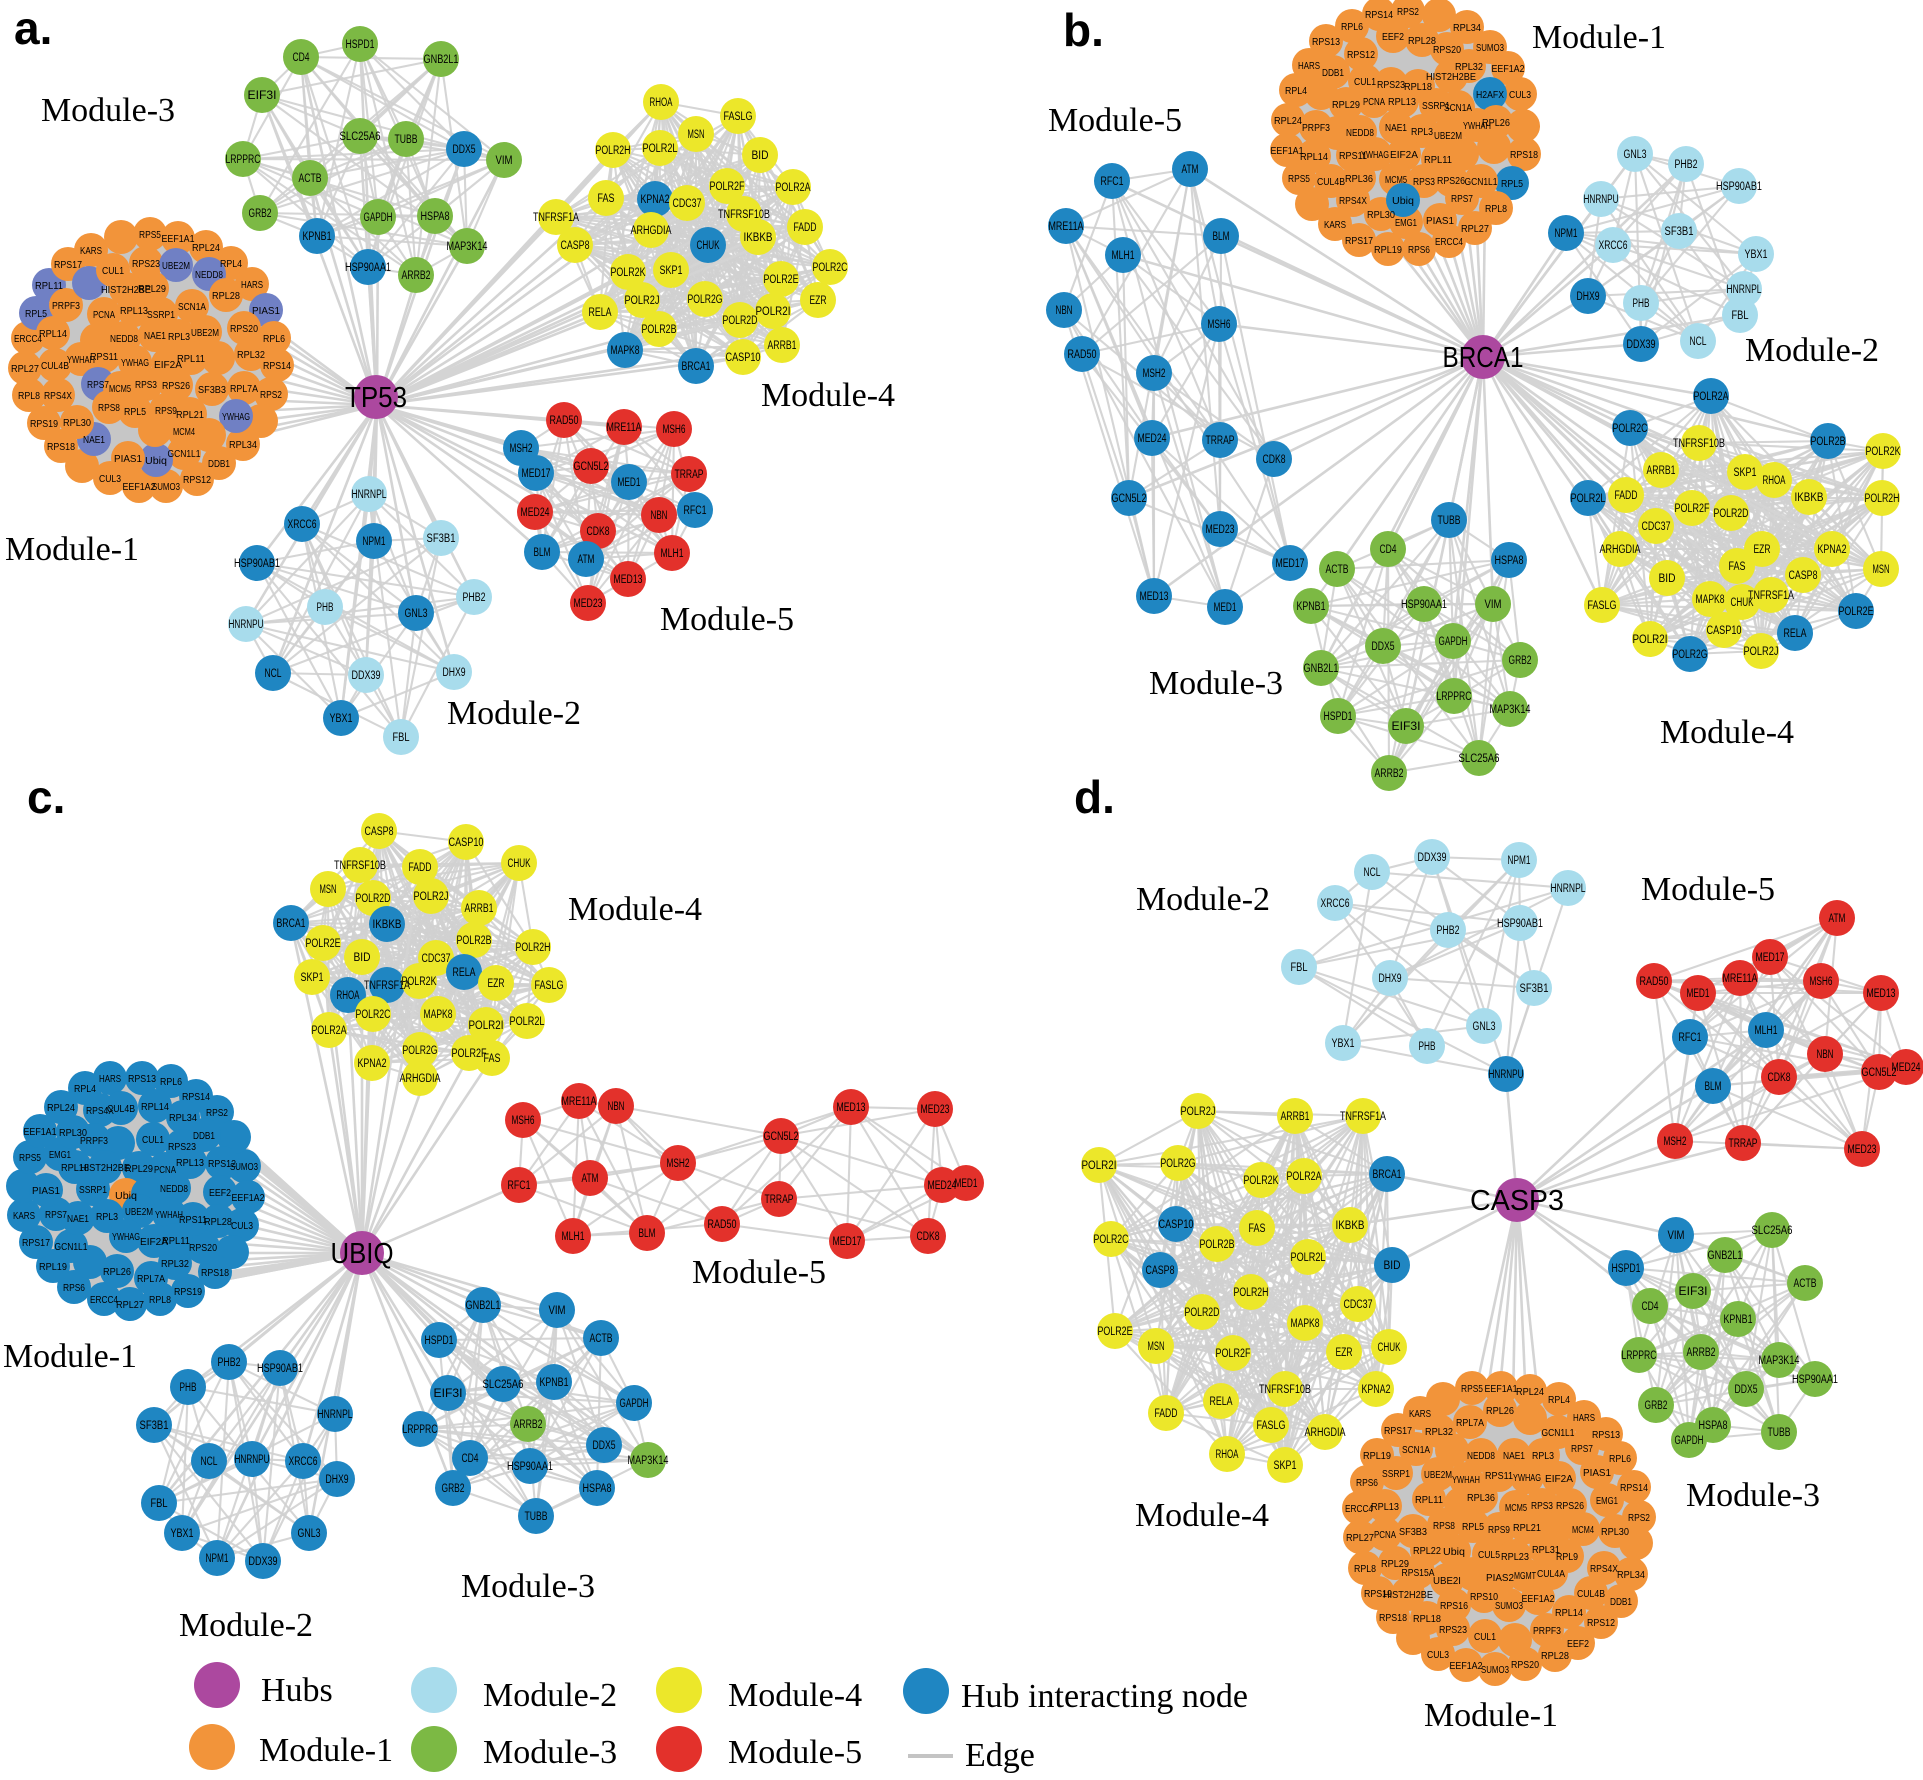 Image resolution: width=1923 pixels, height=1780 pixels. Describe the element at coordinates (1420, 1414) in the screenshot. I see `svg-text: KARS` at that location.